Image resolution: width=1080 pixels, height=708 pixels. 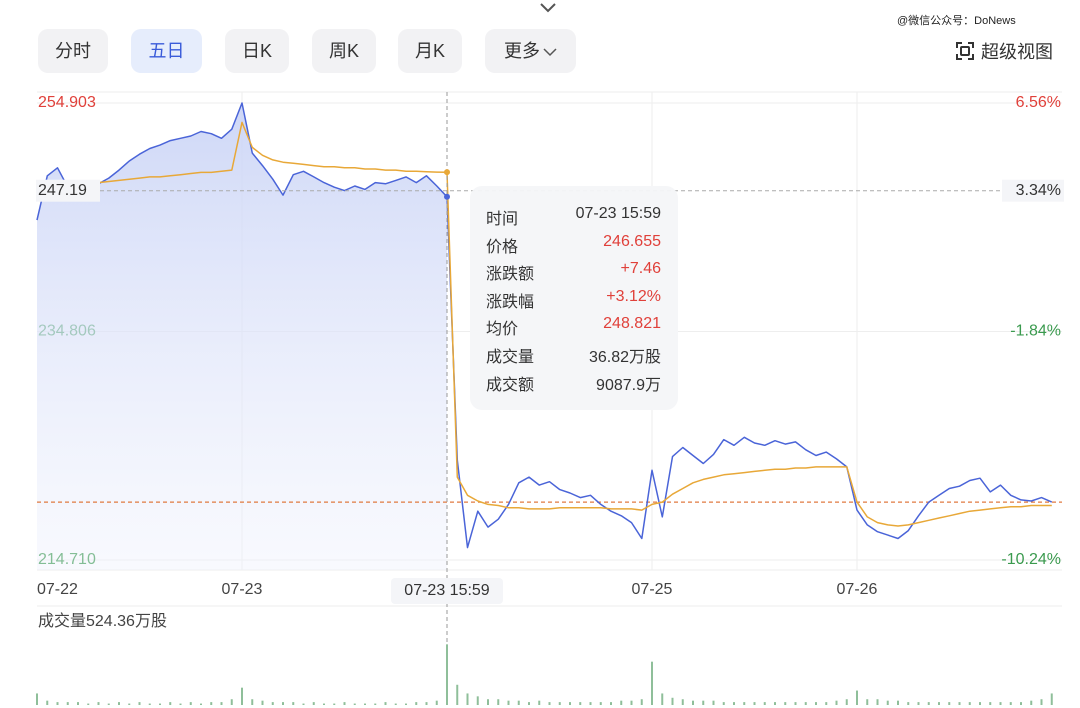 I want to click on super-view-label: 超级视图, so click(x=1017, y=52).